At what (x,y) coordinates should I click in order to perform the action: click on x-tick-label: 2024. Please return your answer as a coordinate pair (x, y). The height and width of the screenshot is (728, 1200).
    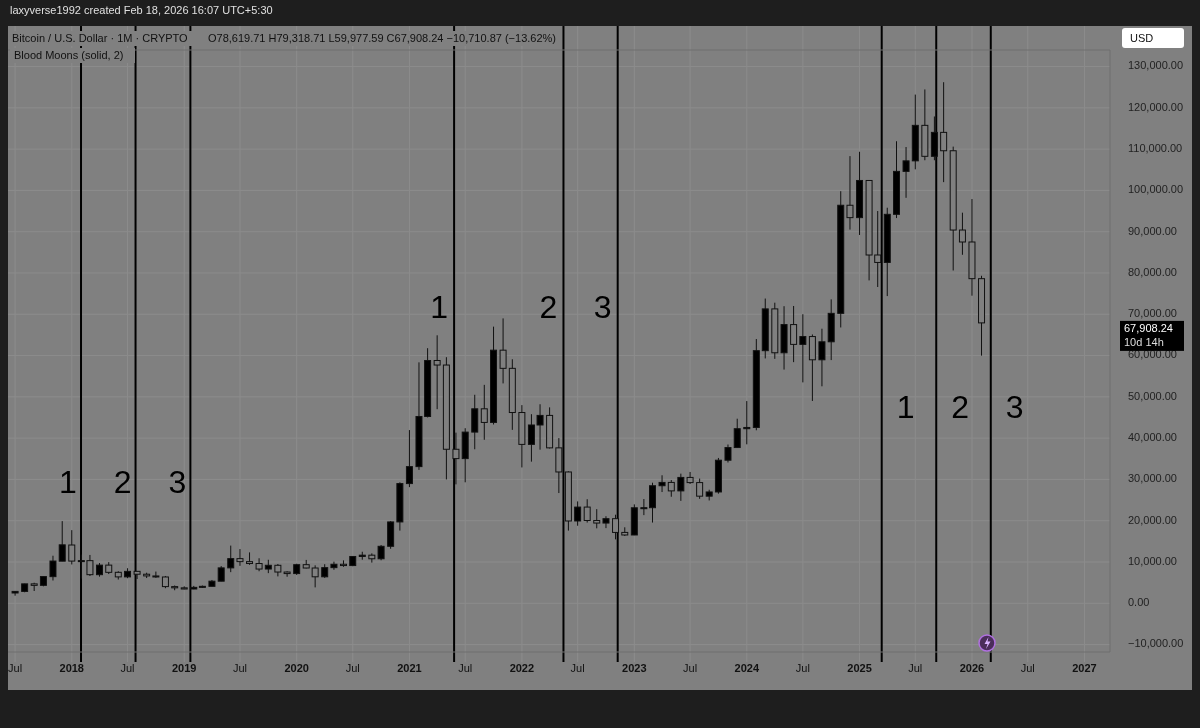
    Looking at the image, I should click on (747, 667).